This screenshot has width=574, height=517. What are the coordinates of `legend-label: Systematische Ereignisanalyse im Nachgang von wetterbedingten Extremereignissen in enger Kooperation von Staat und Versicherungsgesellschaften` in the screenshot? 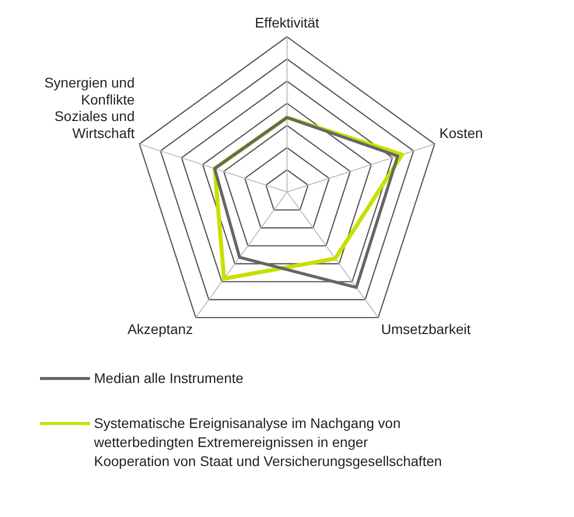 It's located at (268, 442).